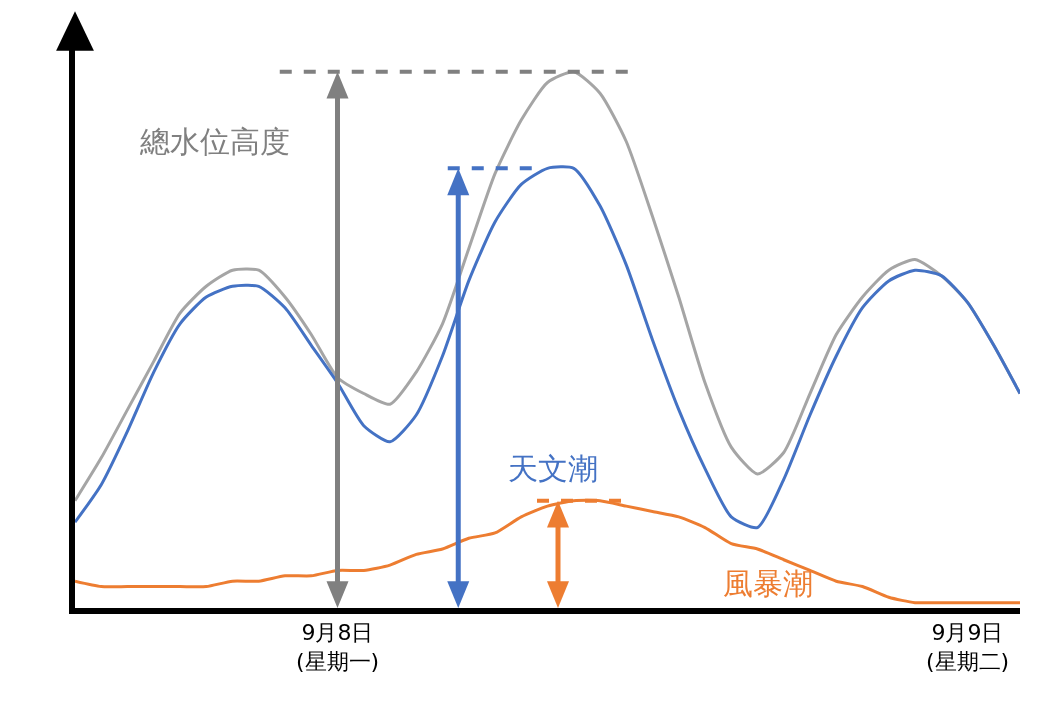  What do you see at coordinates (214, 141) in the screenshot?
I see `text: 總水位高度` at bounding box center [214, 141].